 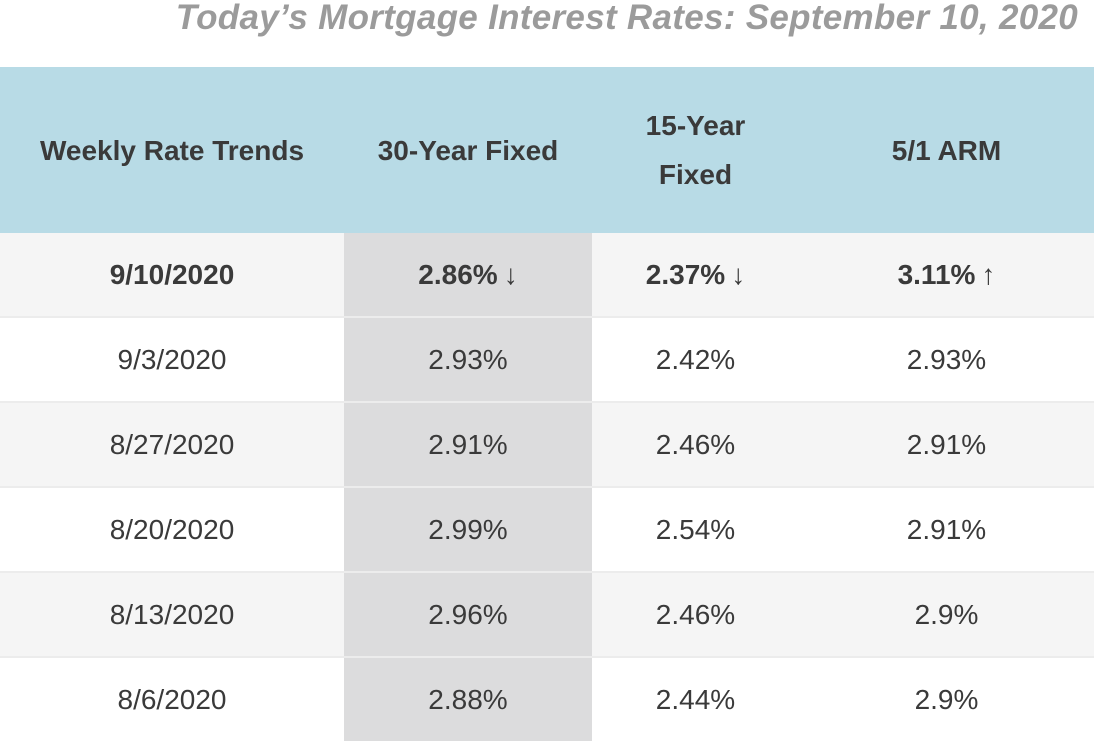 I want to click on rate-cell-30-year-fixed: 2.96%, so click(x=468, y=614).